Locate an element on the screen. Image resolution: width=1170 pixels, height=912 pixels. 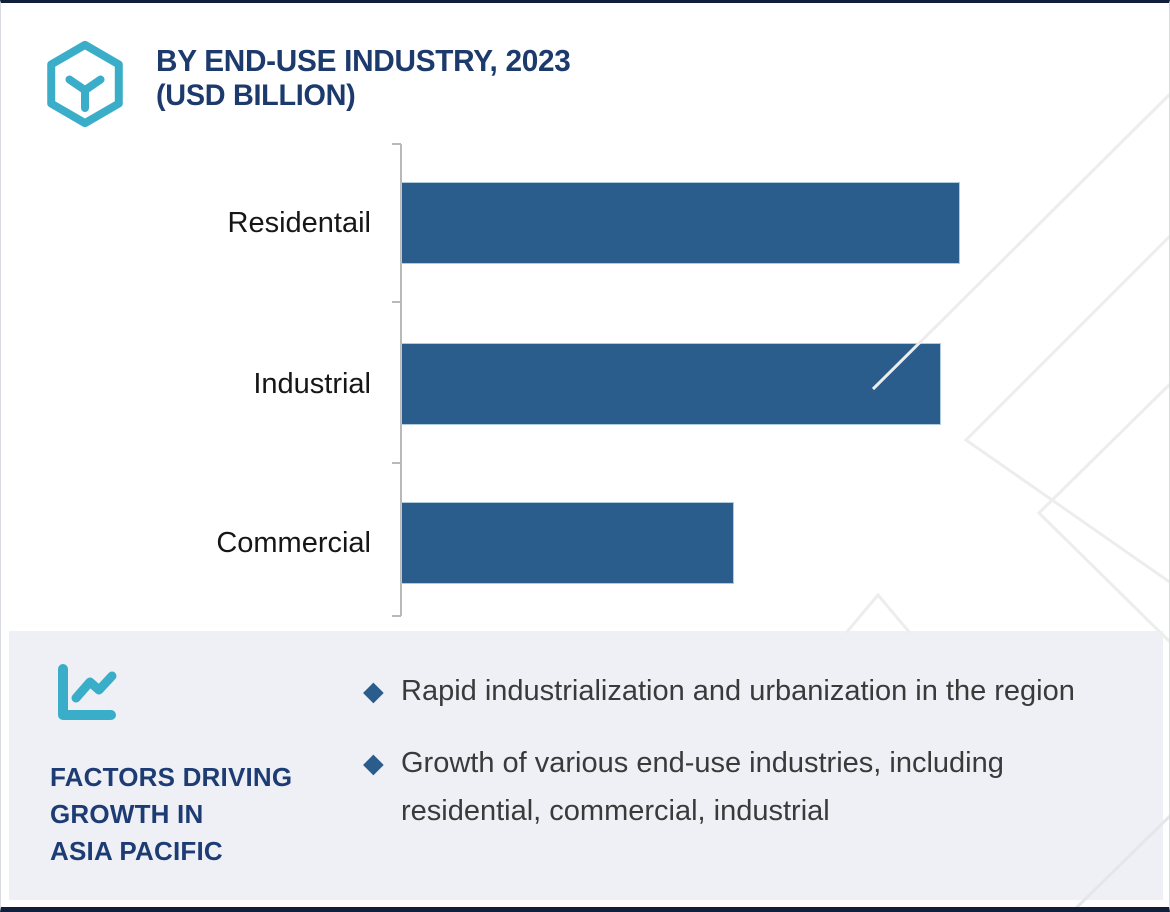
category-label-commercial: Commercial is located at coordinates (293, 543).